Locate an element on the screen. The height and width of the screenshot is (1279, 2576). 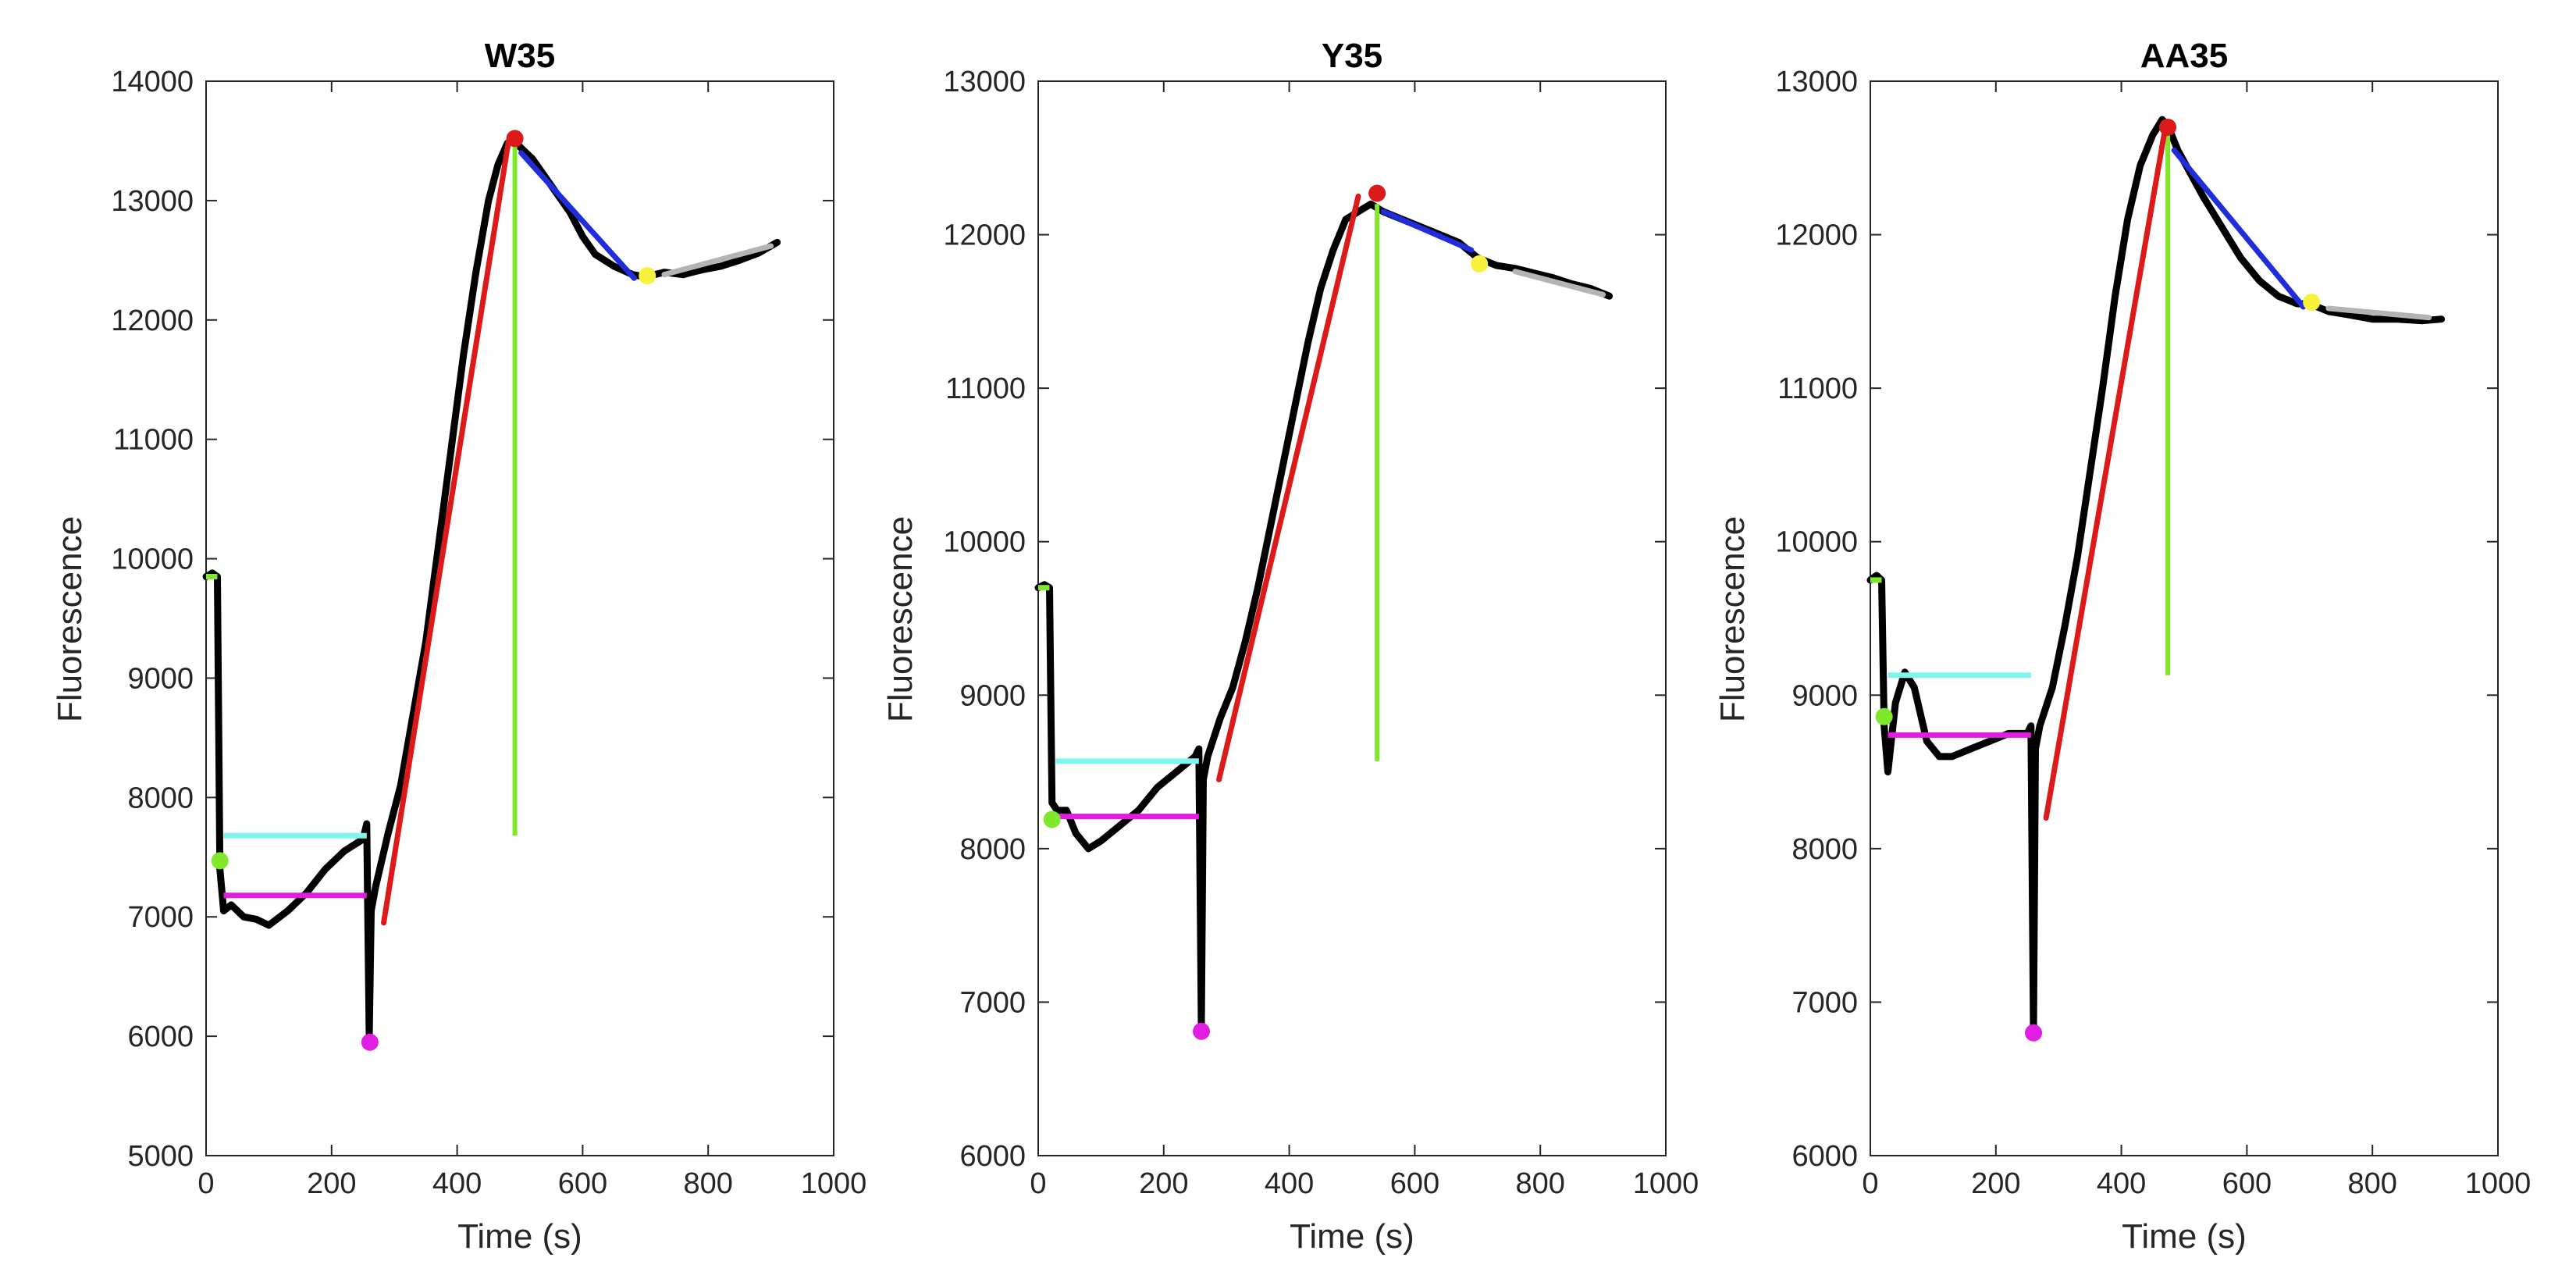
y-tick-label: 5000 is located at coordinates (160, 1156).